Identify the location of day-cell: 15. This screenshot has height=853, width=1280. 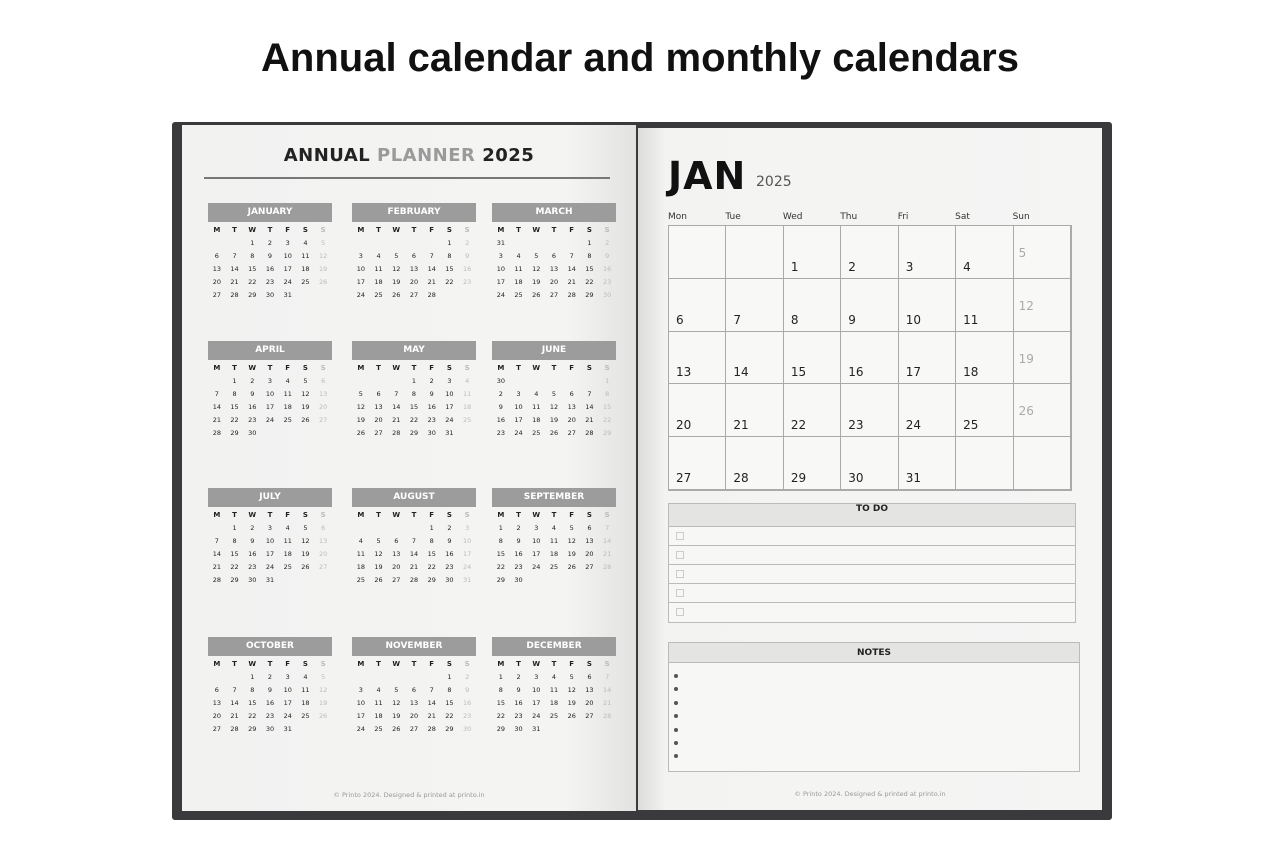
(812, 358).